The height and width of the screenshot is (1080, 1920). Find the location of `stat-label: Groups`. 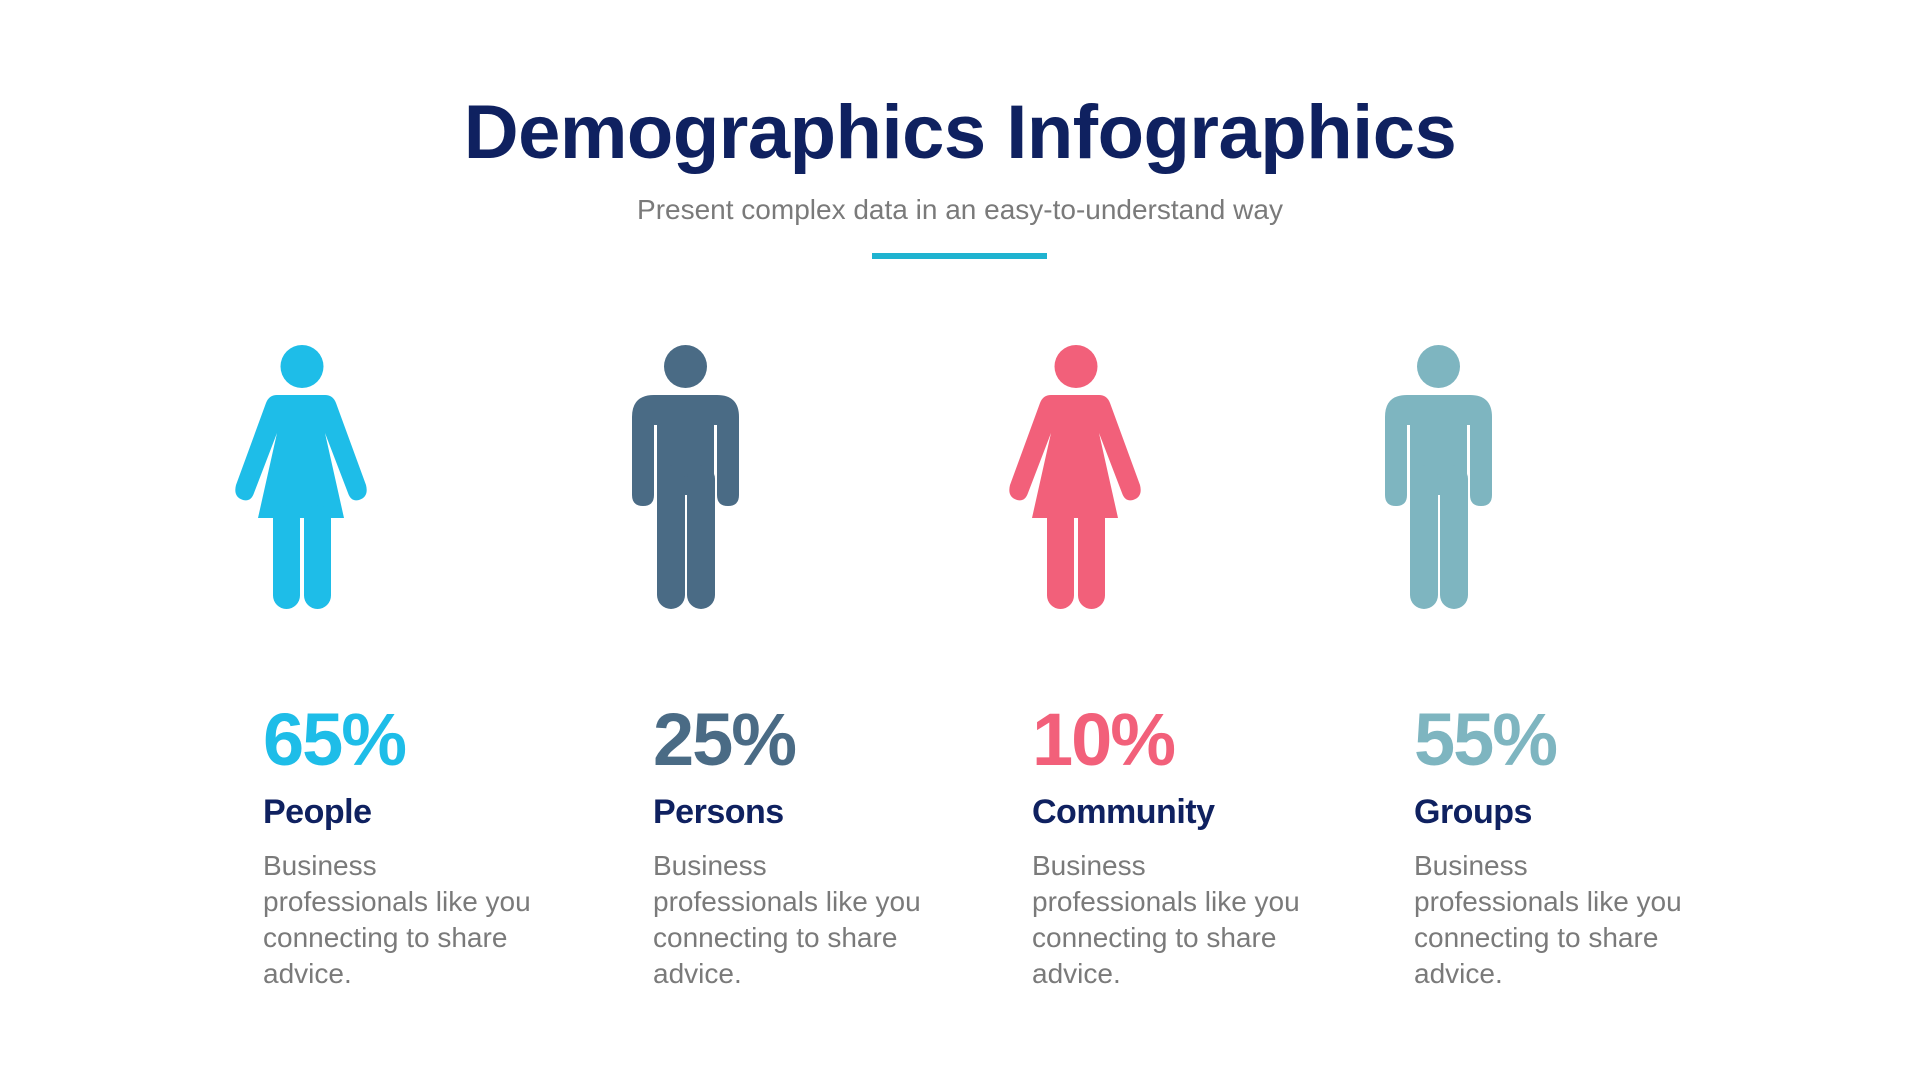

stat-label: Groups is located at coordinates (1473, 812).